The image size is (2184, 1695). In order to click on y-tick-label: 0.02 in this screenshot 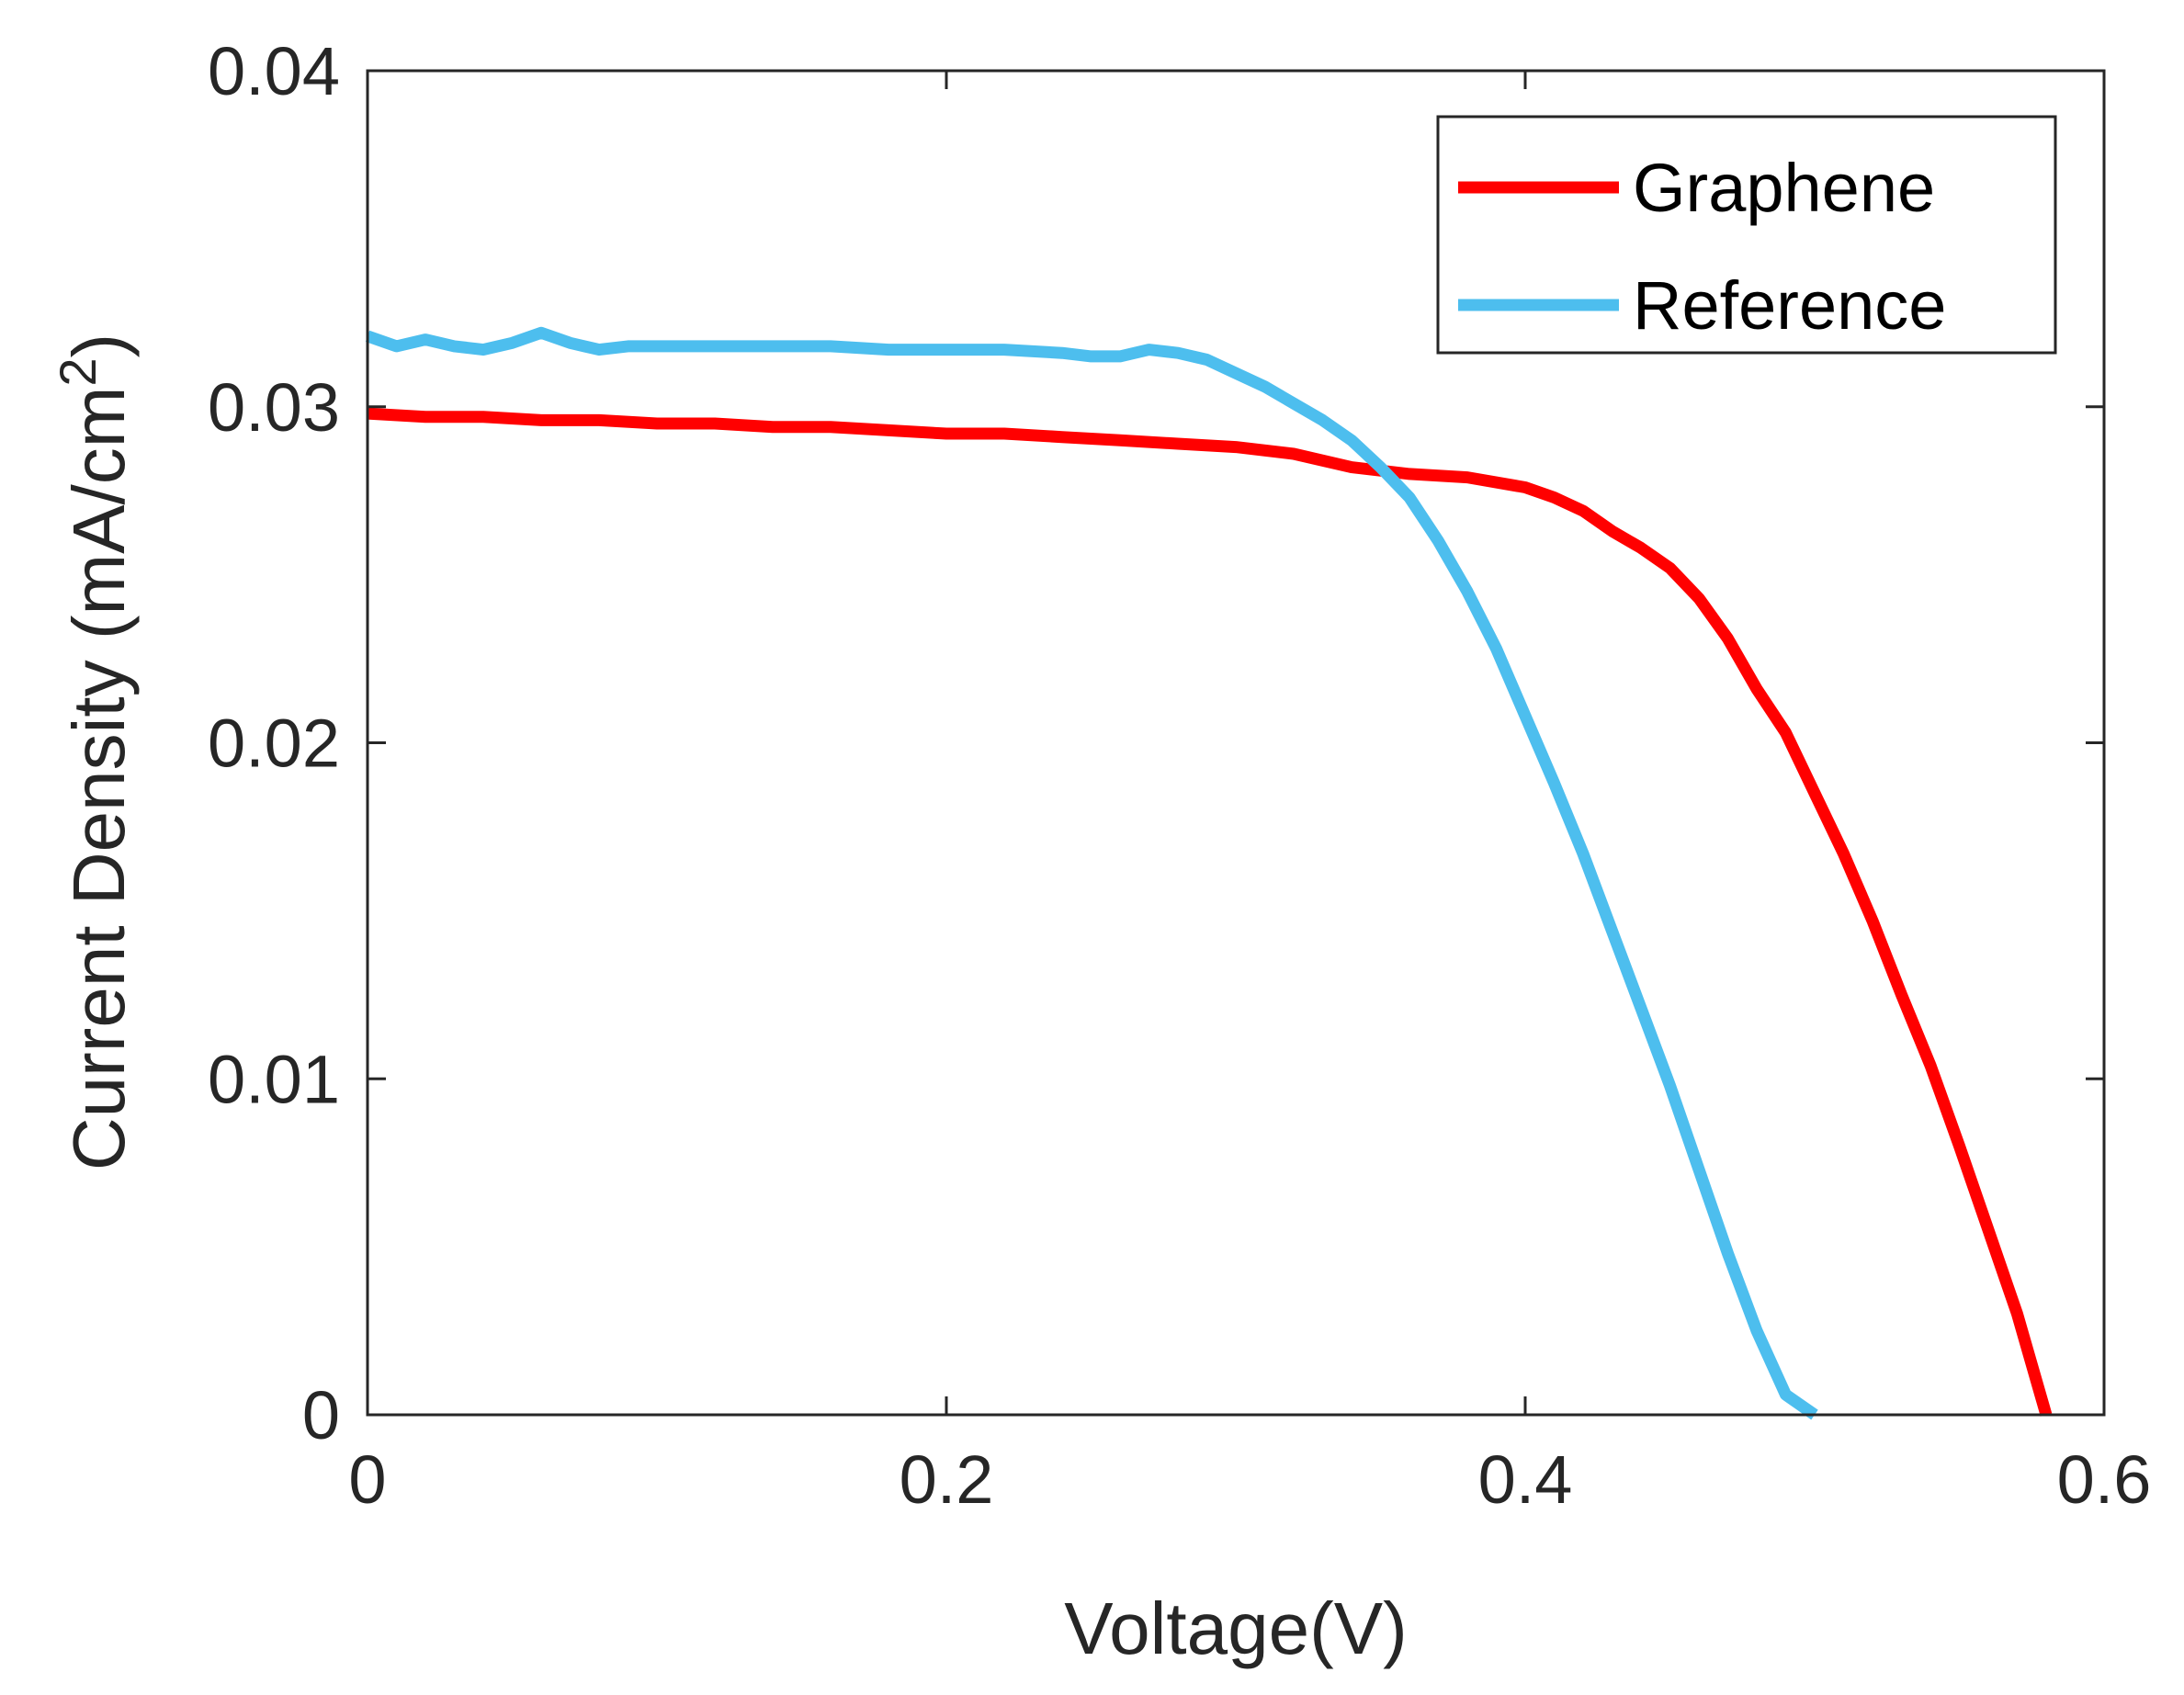, I will do `click(274, 744)`.